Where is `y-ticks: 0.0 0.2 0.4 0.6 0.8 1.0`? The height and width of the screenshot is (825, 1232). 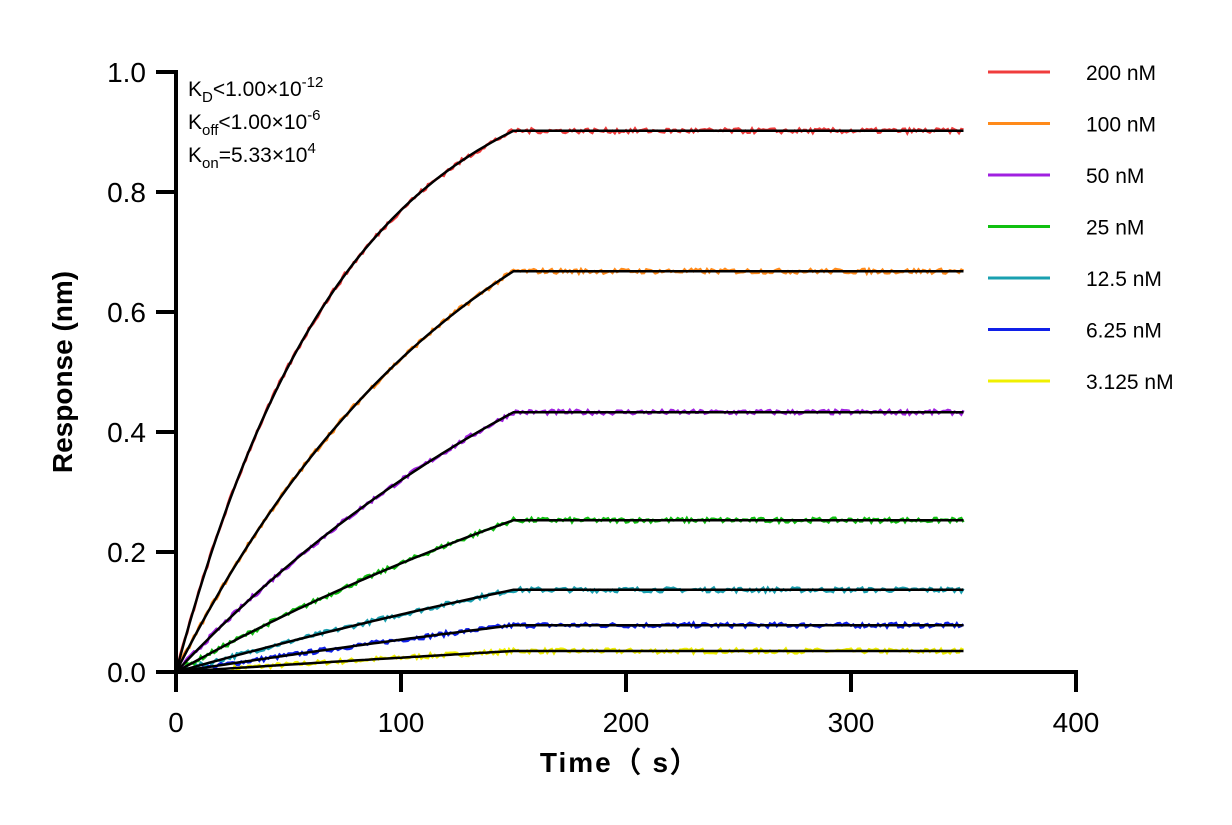
y-ticks: 0.0 0.2 0.4 0.6 0.8 1.0 is located at coordinates (141, 372).